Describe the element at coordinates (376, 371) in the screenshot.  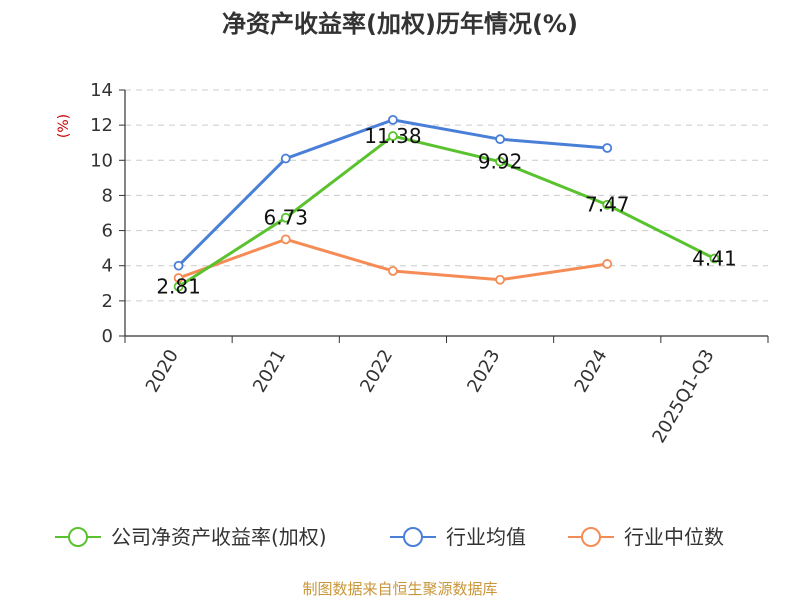
I see `x-tick-label: 2022` at that location.